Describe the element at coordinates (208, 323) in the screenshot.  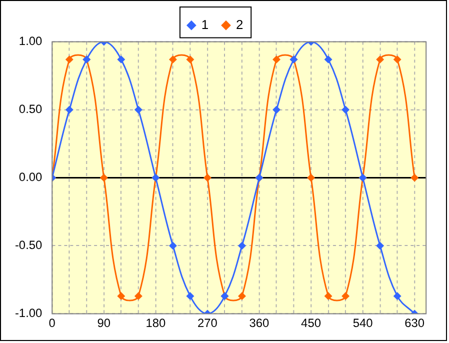
I see `x-tick-label: 270` at that location.